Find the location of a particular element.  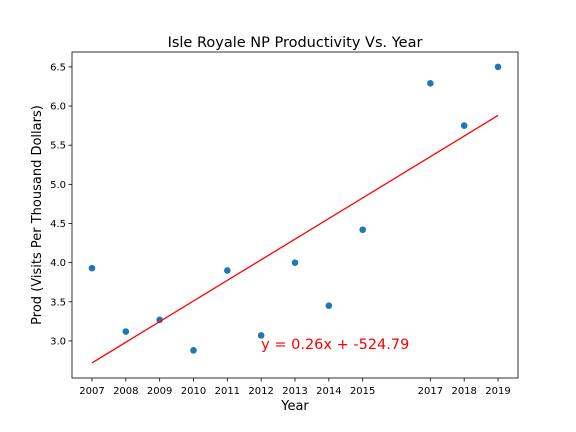

x-tick-label: 2008 is located at coordinates (125, 391).